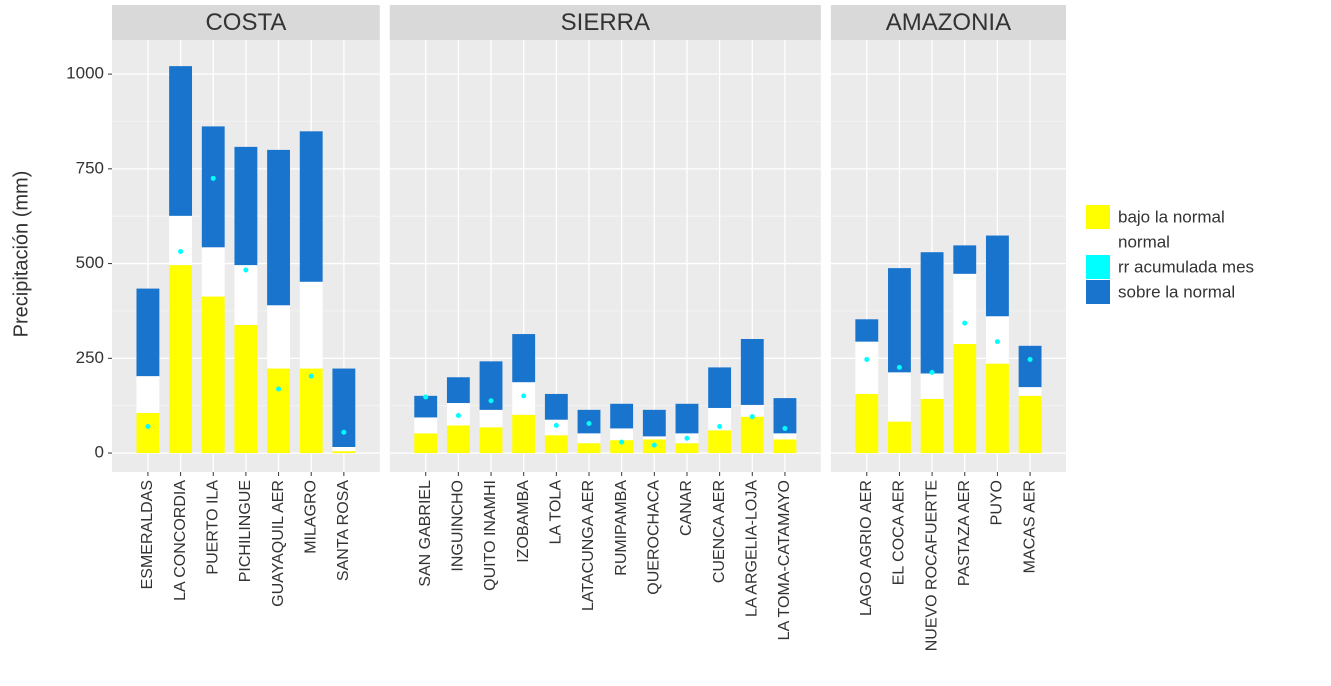 The image size is (1331, 686). Describe the element at coordinates (997, 502) in the screenshot. I see `x-tick-label: PUYO` at that location.